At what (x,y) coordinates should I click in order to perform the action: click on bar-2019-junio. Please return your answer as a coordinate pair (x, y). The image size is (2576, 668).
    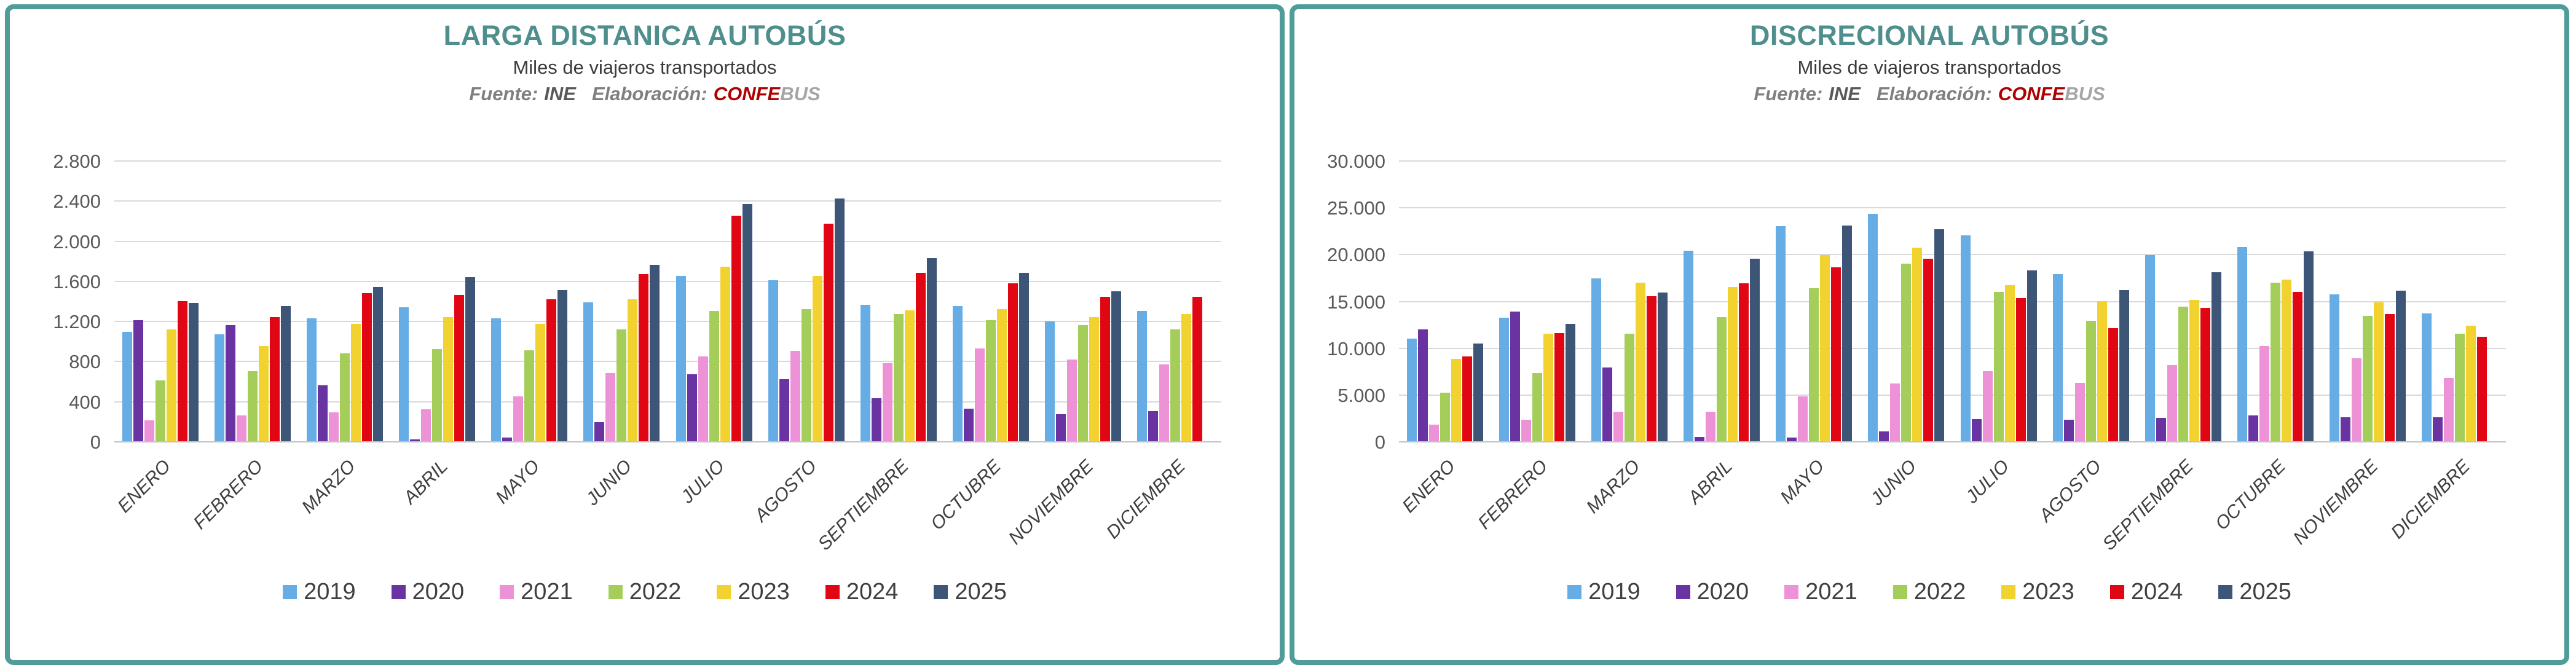
    Looking at the image, I should click on (1873, 328).